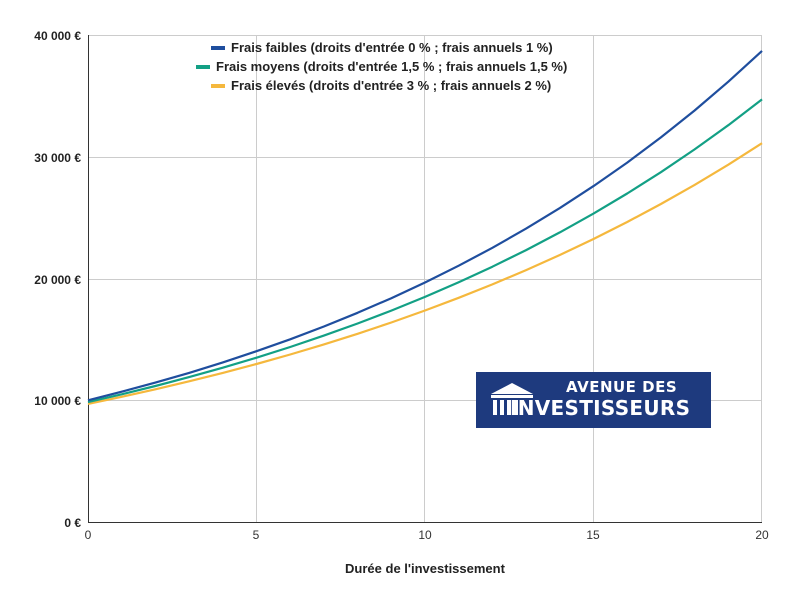 This screenshot has width=791, height=604. I want to click on brand-logo: AVENUE DES INVESTISSEURS, so click(593, 400).